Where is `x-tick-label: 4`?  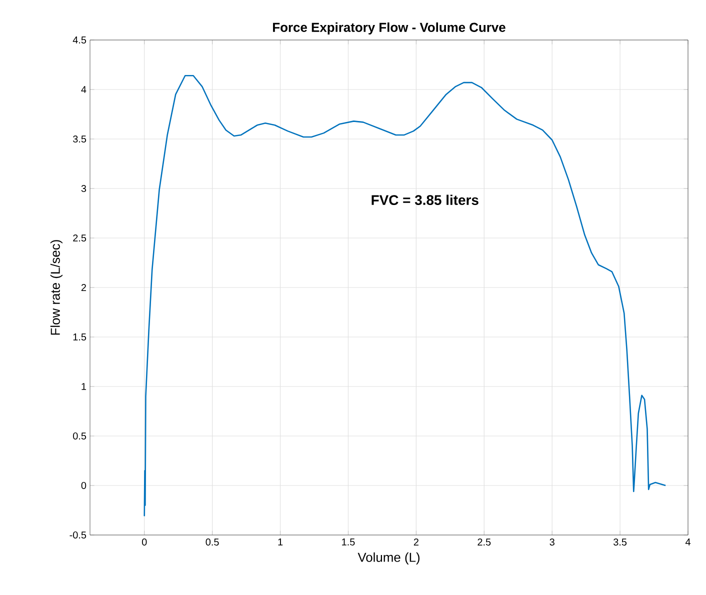 x-tick-label: 4 is located at coordinates (687, 542).